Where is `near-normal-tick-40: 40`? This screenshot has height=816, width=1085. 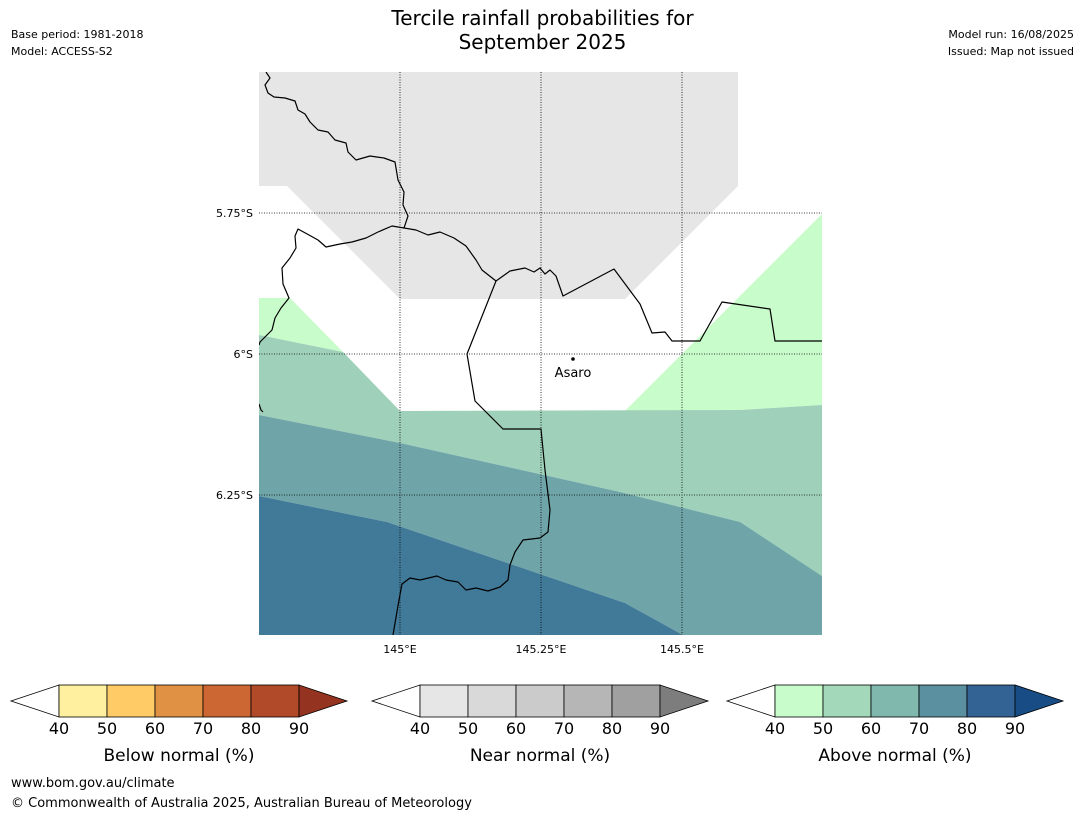 near-normal-tick-40: 40 is located at coordinates (420, 728).